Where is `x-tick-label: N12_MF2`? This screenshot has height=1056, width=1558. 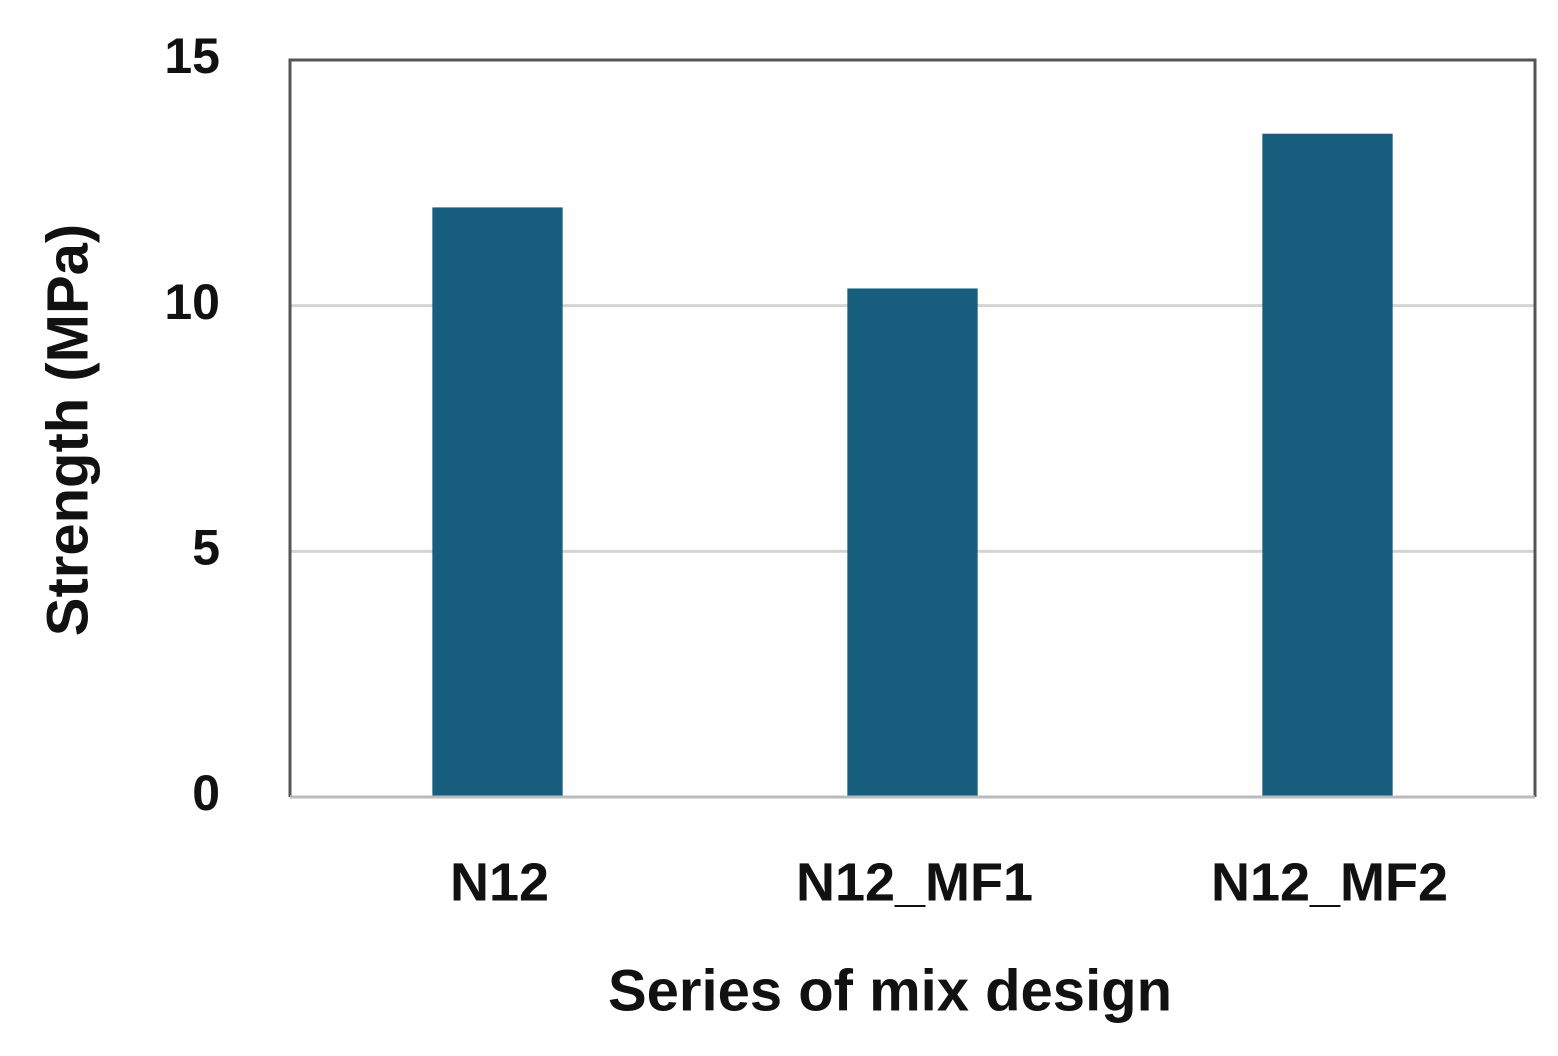
x-tick-label: N12_MF2 is located at coordinates (1329, 882).